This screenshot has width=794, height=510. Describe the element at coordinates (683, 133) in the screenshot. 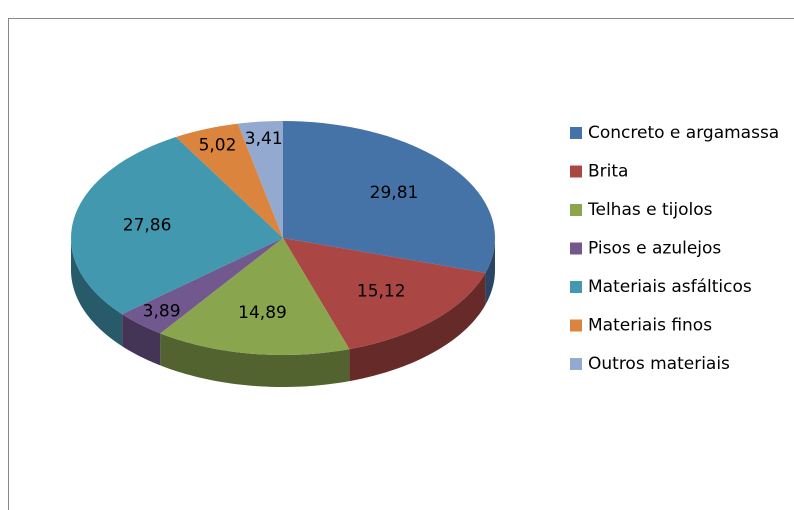

I see `legend-label: Concreto e argamassa` at that location.